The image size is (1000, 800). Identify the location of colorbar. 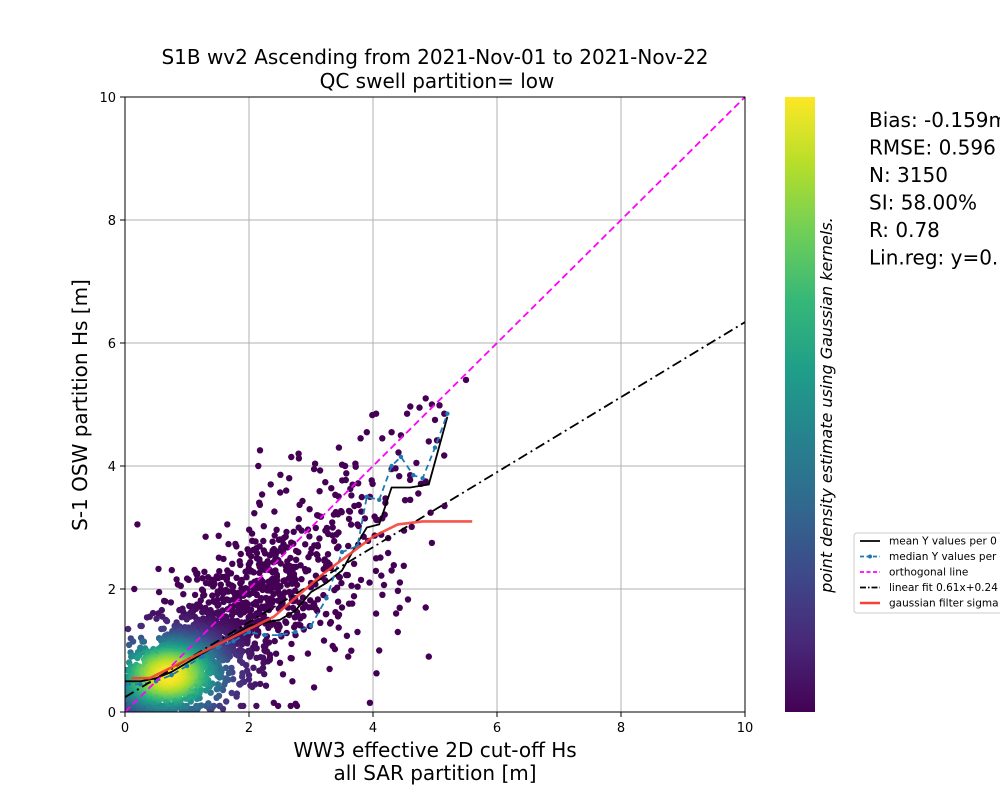
(800, 404).